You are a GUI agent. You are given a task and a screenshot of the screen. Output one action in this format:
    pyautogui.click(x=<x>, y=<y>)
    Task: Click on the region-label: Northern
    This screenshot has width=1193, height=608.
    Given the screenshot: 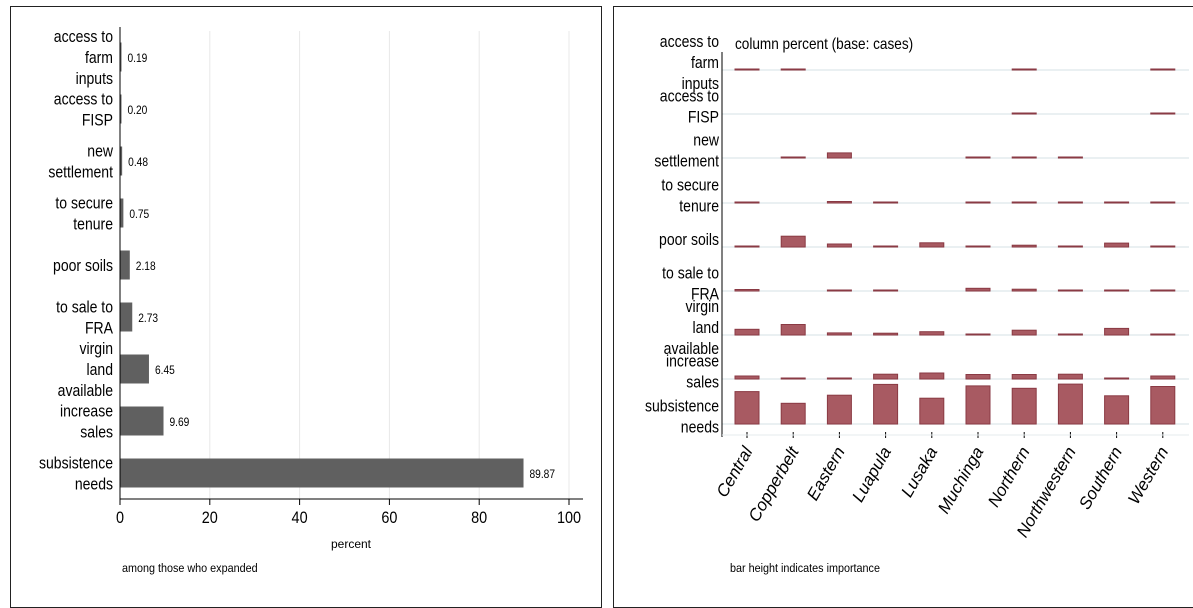 What is the action you would take?
    pyautogui.click(x=1009, y=477)
    